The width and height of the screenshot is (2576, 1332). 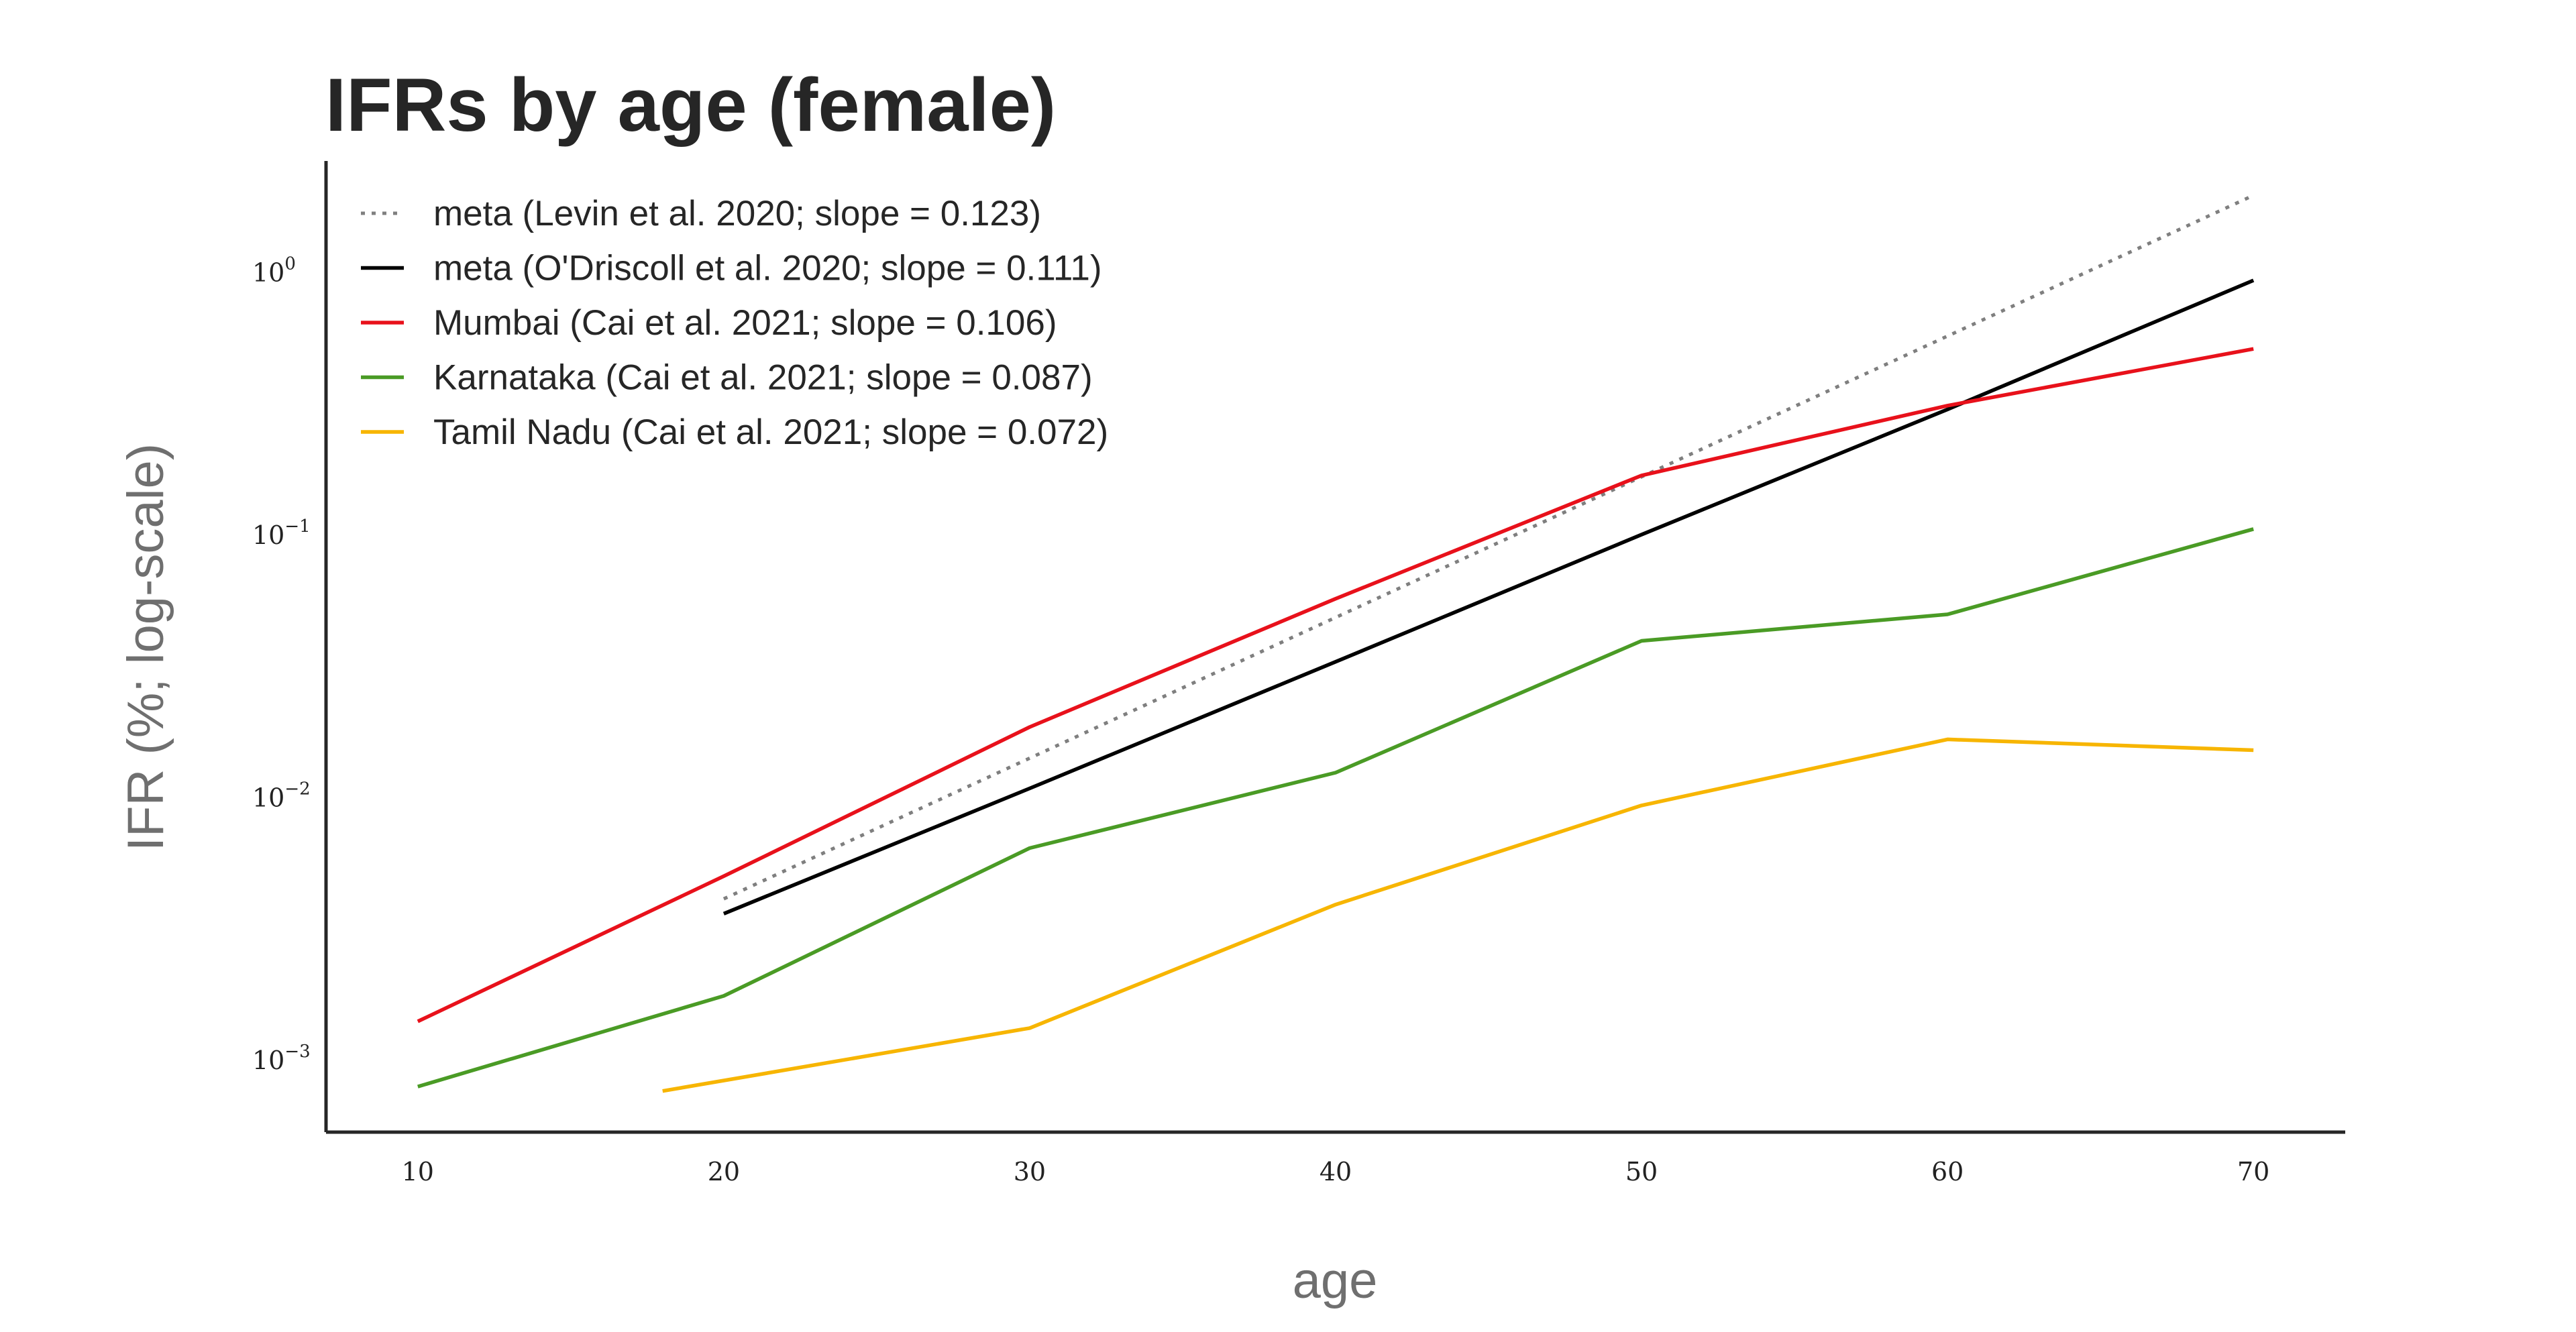 I want to click on x-tick-label: 70, so click(x=2253, y=1171).